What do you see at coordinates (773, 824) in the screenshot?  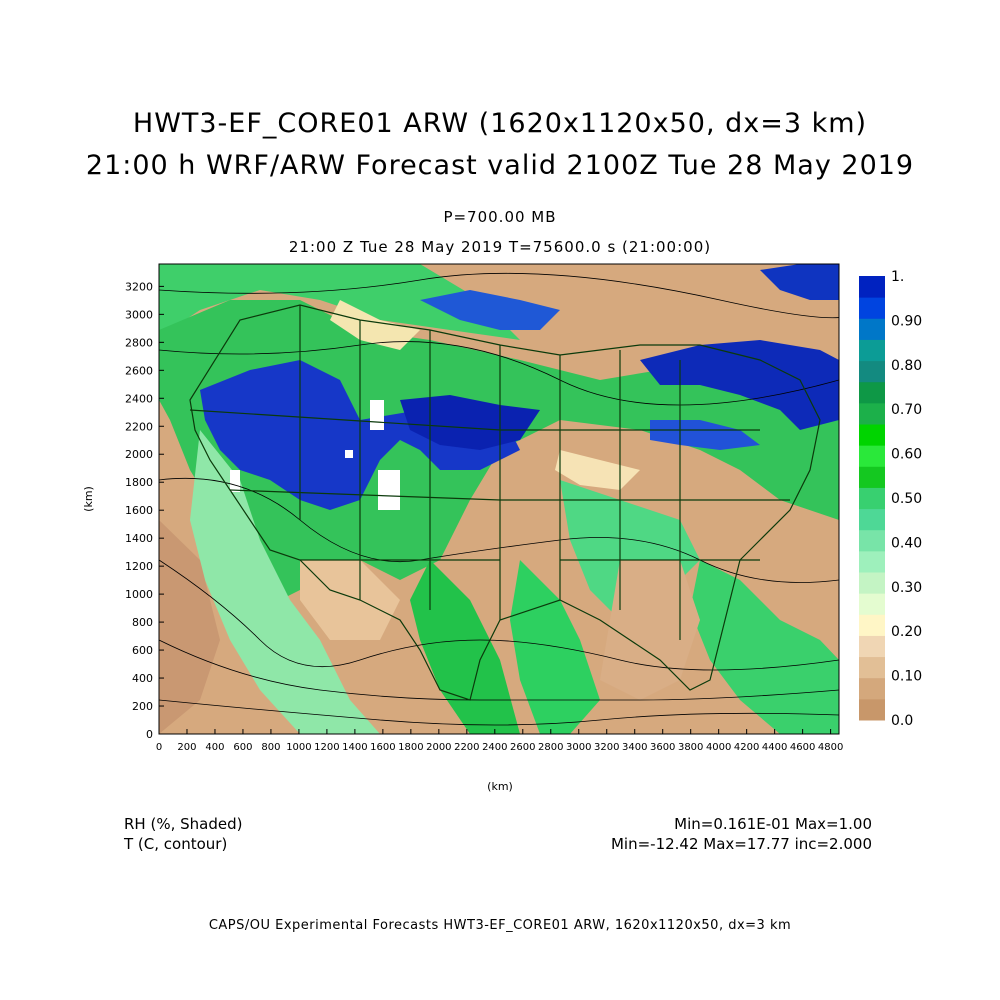 I see `rh-min-max: Min=0.161E-01 Max=1.00` at bounding box center [773, 824].